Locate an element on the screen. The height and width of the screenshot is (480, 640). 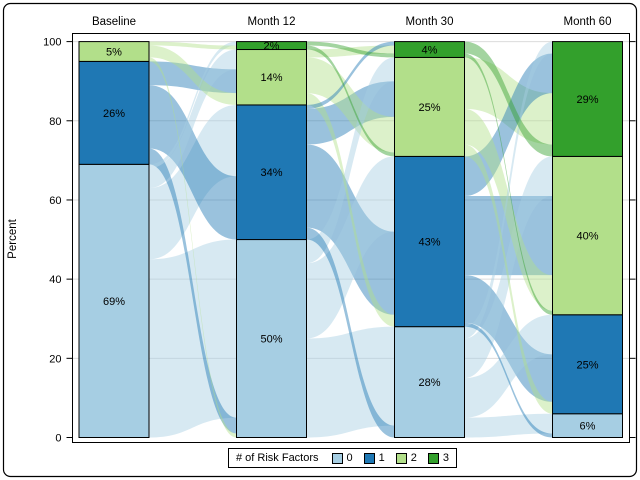
legend-label: 1 is located at coordinates (381, 458).